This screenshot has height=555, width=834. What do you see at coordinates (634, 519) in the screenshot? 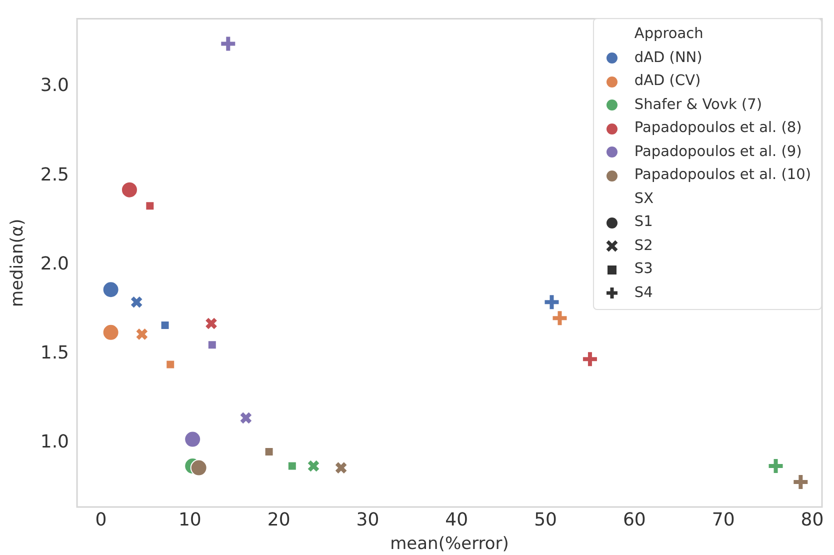
I see `x-tick-label: 60` at bounding box center [634, 519].